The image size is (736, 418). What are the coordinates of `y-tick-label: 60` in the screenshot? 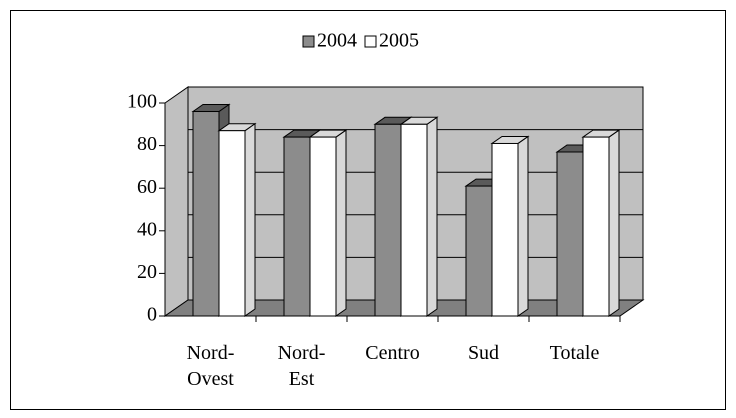 It's located at (147, 187).